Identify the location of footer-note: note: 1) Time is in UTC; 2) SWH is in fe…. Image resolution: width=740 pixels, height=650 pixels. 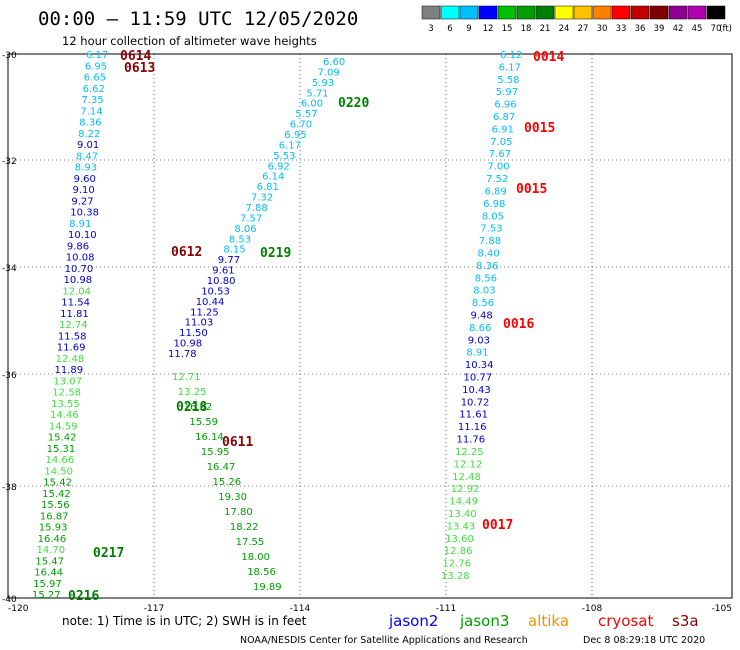
(184, 621).